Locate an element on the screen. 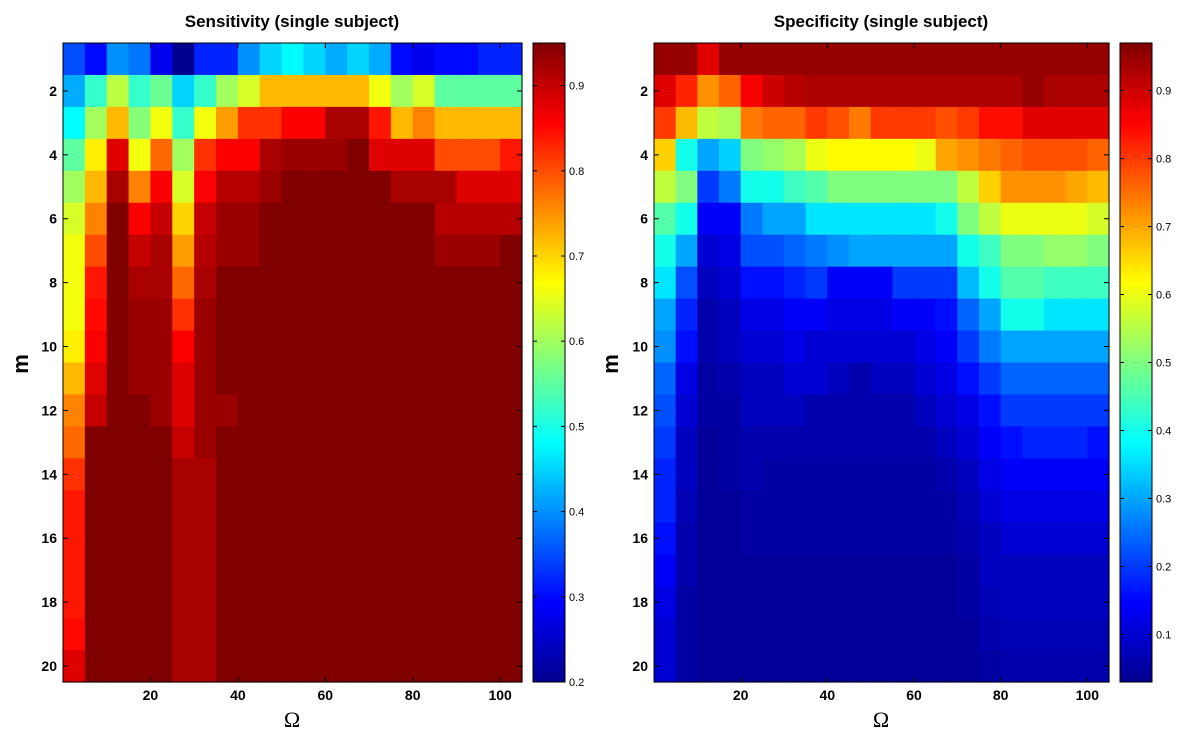 The image size is (1180, 733). x-tick-label: 80 is located at coordinates (1001, 695).